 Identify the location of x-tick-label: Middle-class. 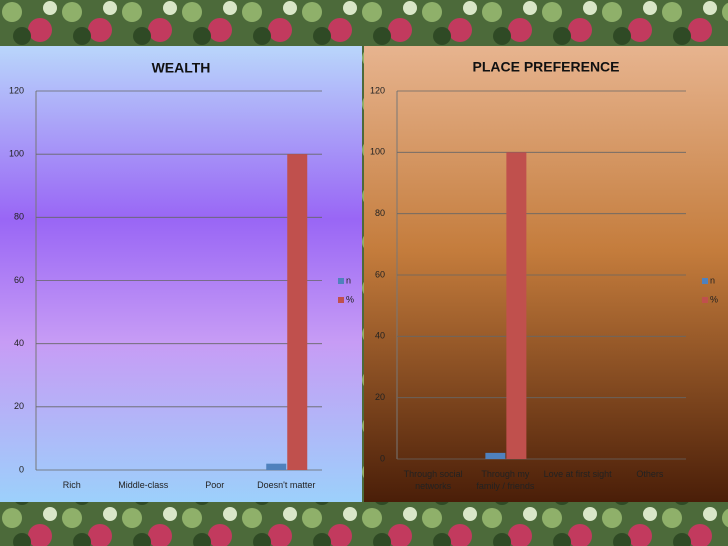
(143, 485).